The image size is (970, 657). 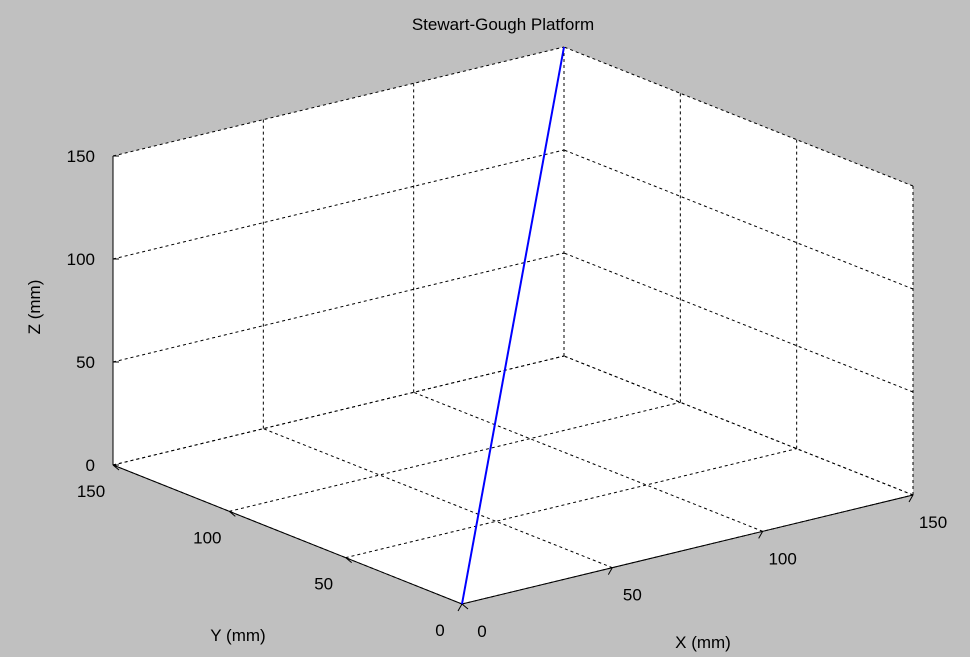 What do you see at coordinates (323, 584) in the screenshot?
I see `y-tick-label: 50` at bounding box center [323, 584].